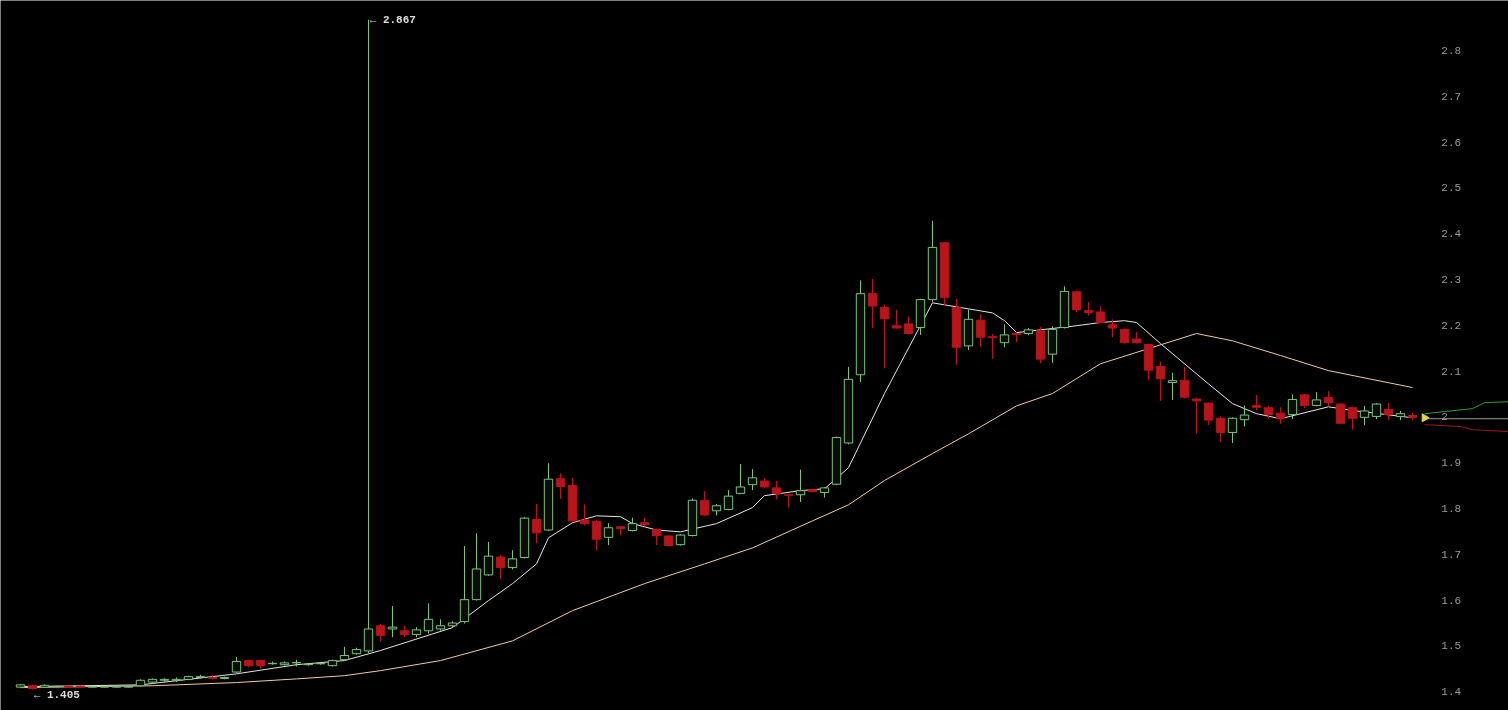 This screenshot has width=1508, height=710. Describe the element at coordinates (1451, 646) in the screenshot. I see `y-tick-label: 1.5` at that location.